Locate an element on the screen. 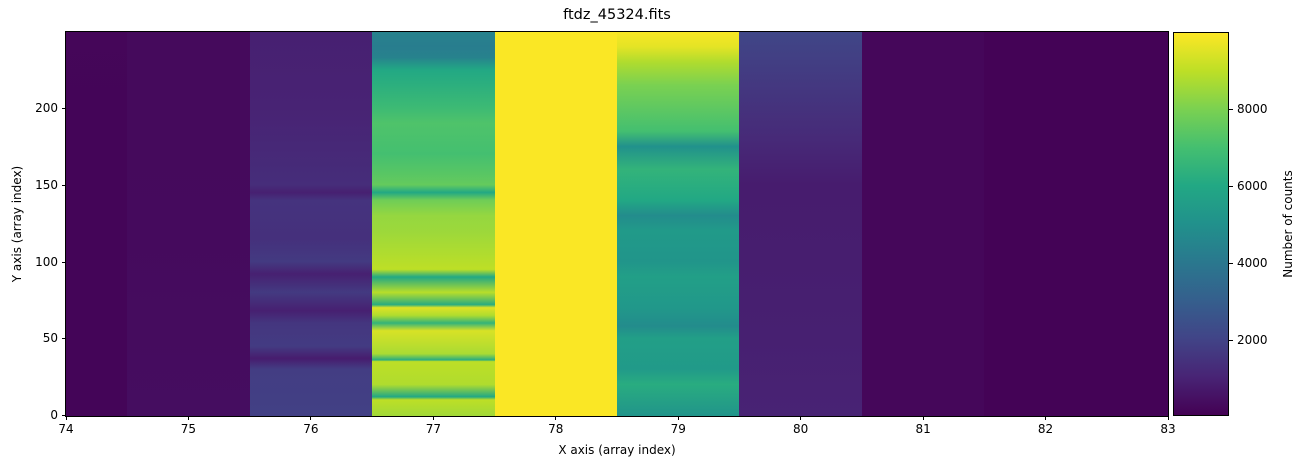 This screenshot has width=1302, height=470. x-tick-label: 77 is located at coordinates (433, 429).